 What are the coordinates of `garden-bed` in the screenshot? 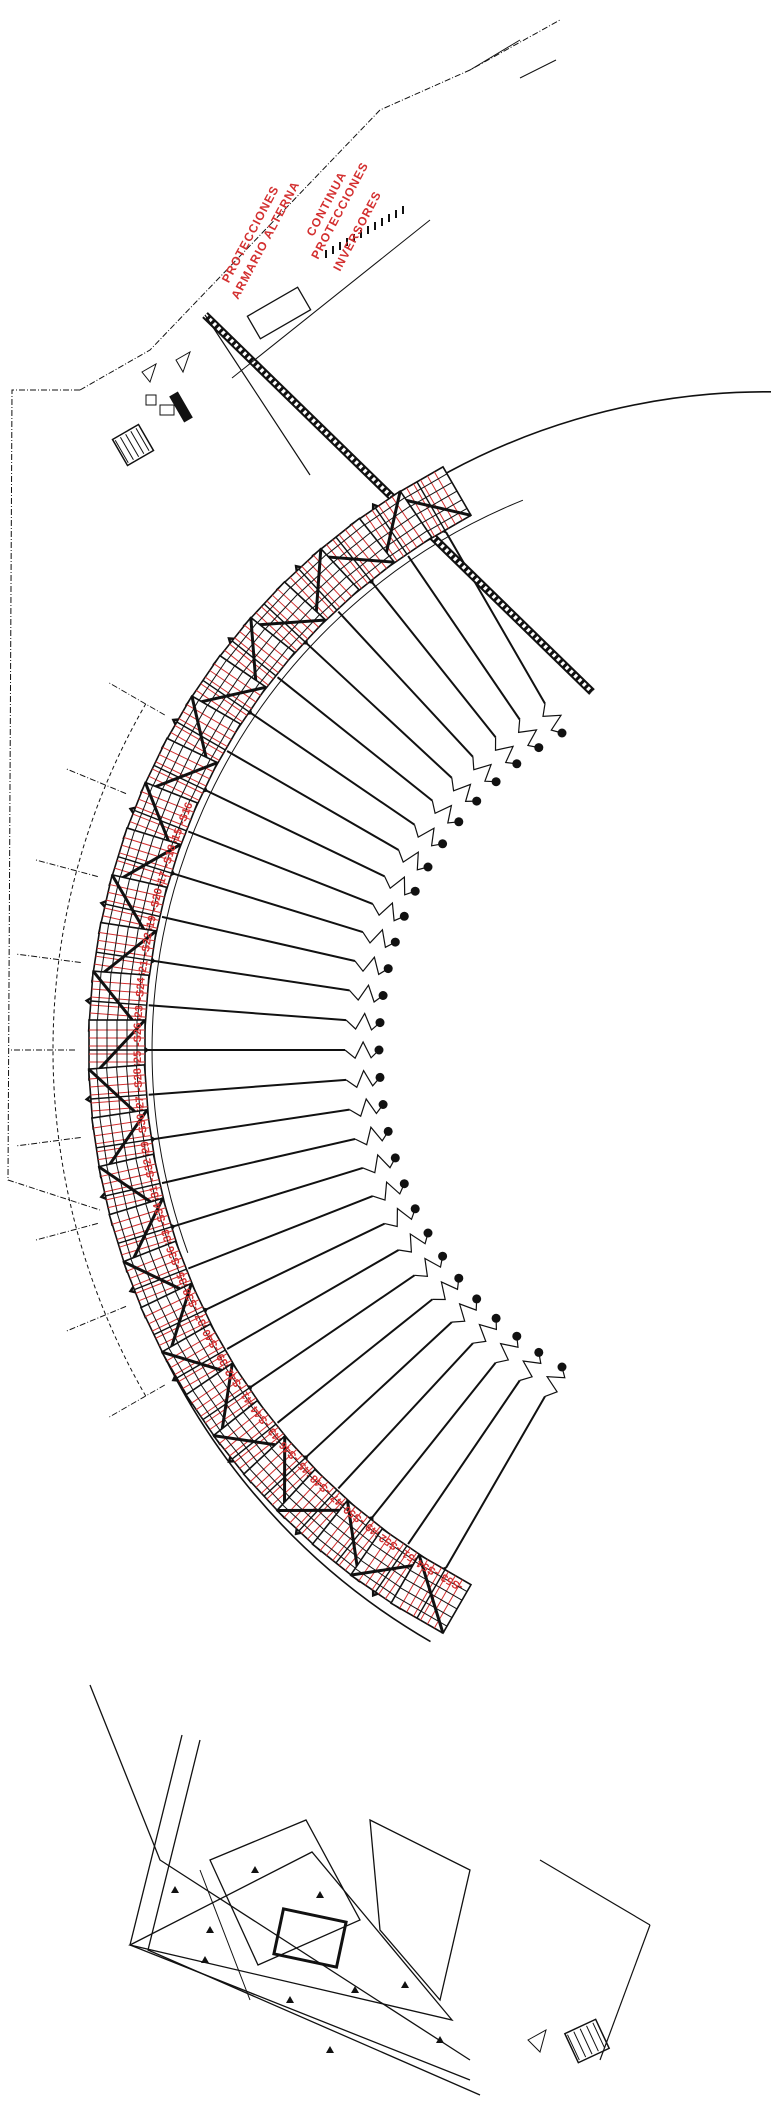 It's located at (291, 1936).